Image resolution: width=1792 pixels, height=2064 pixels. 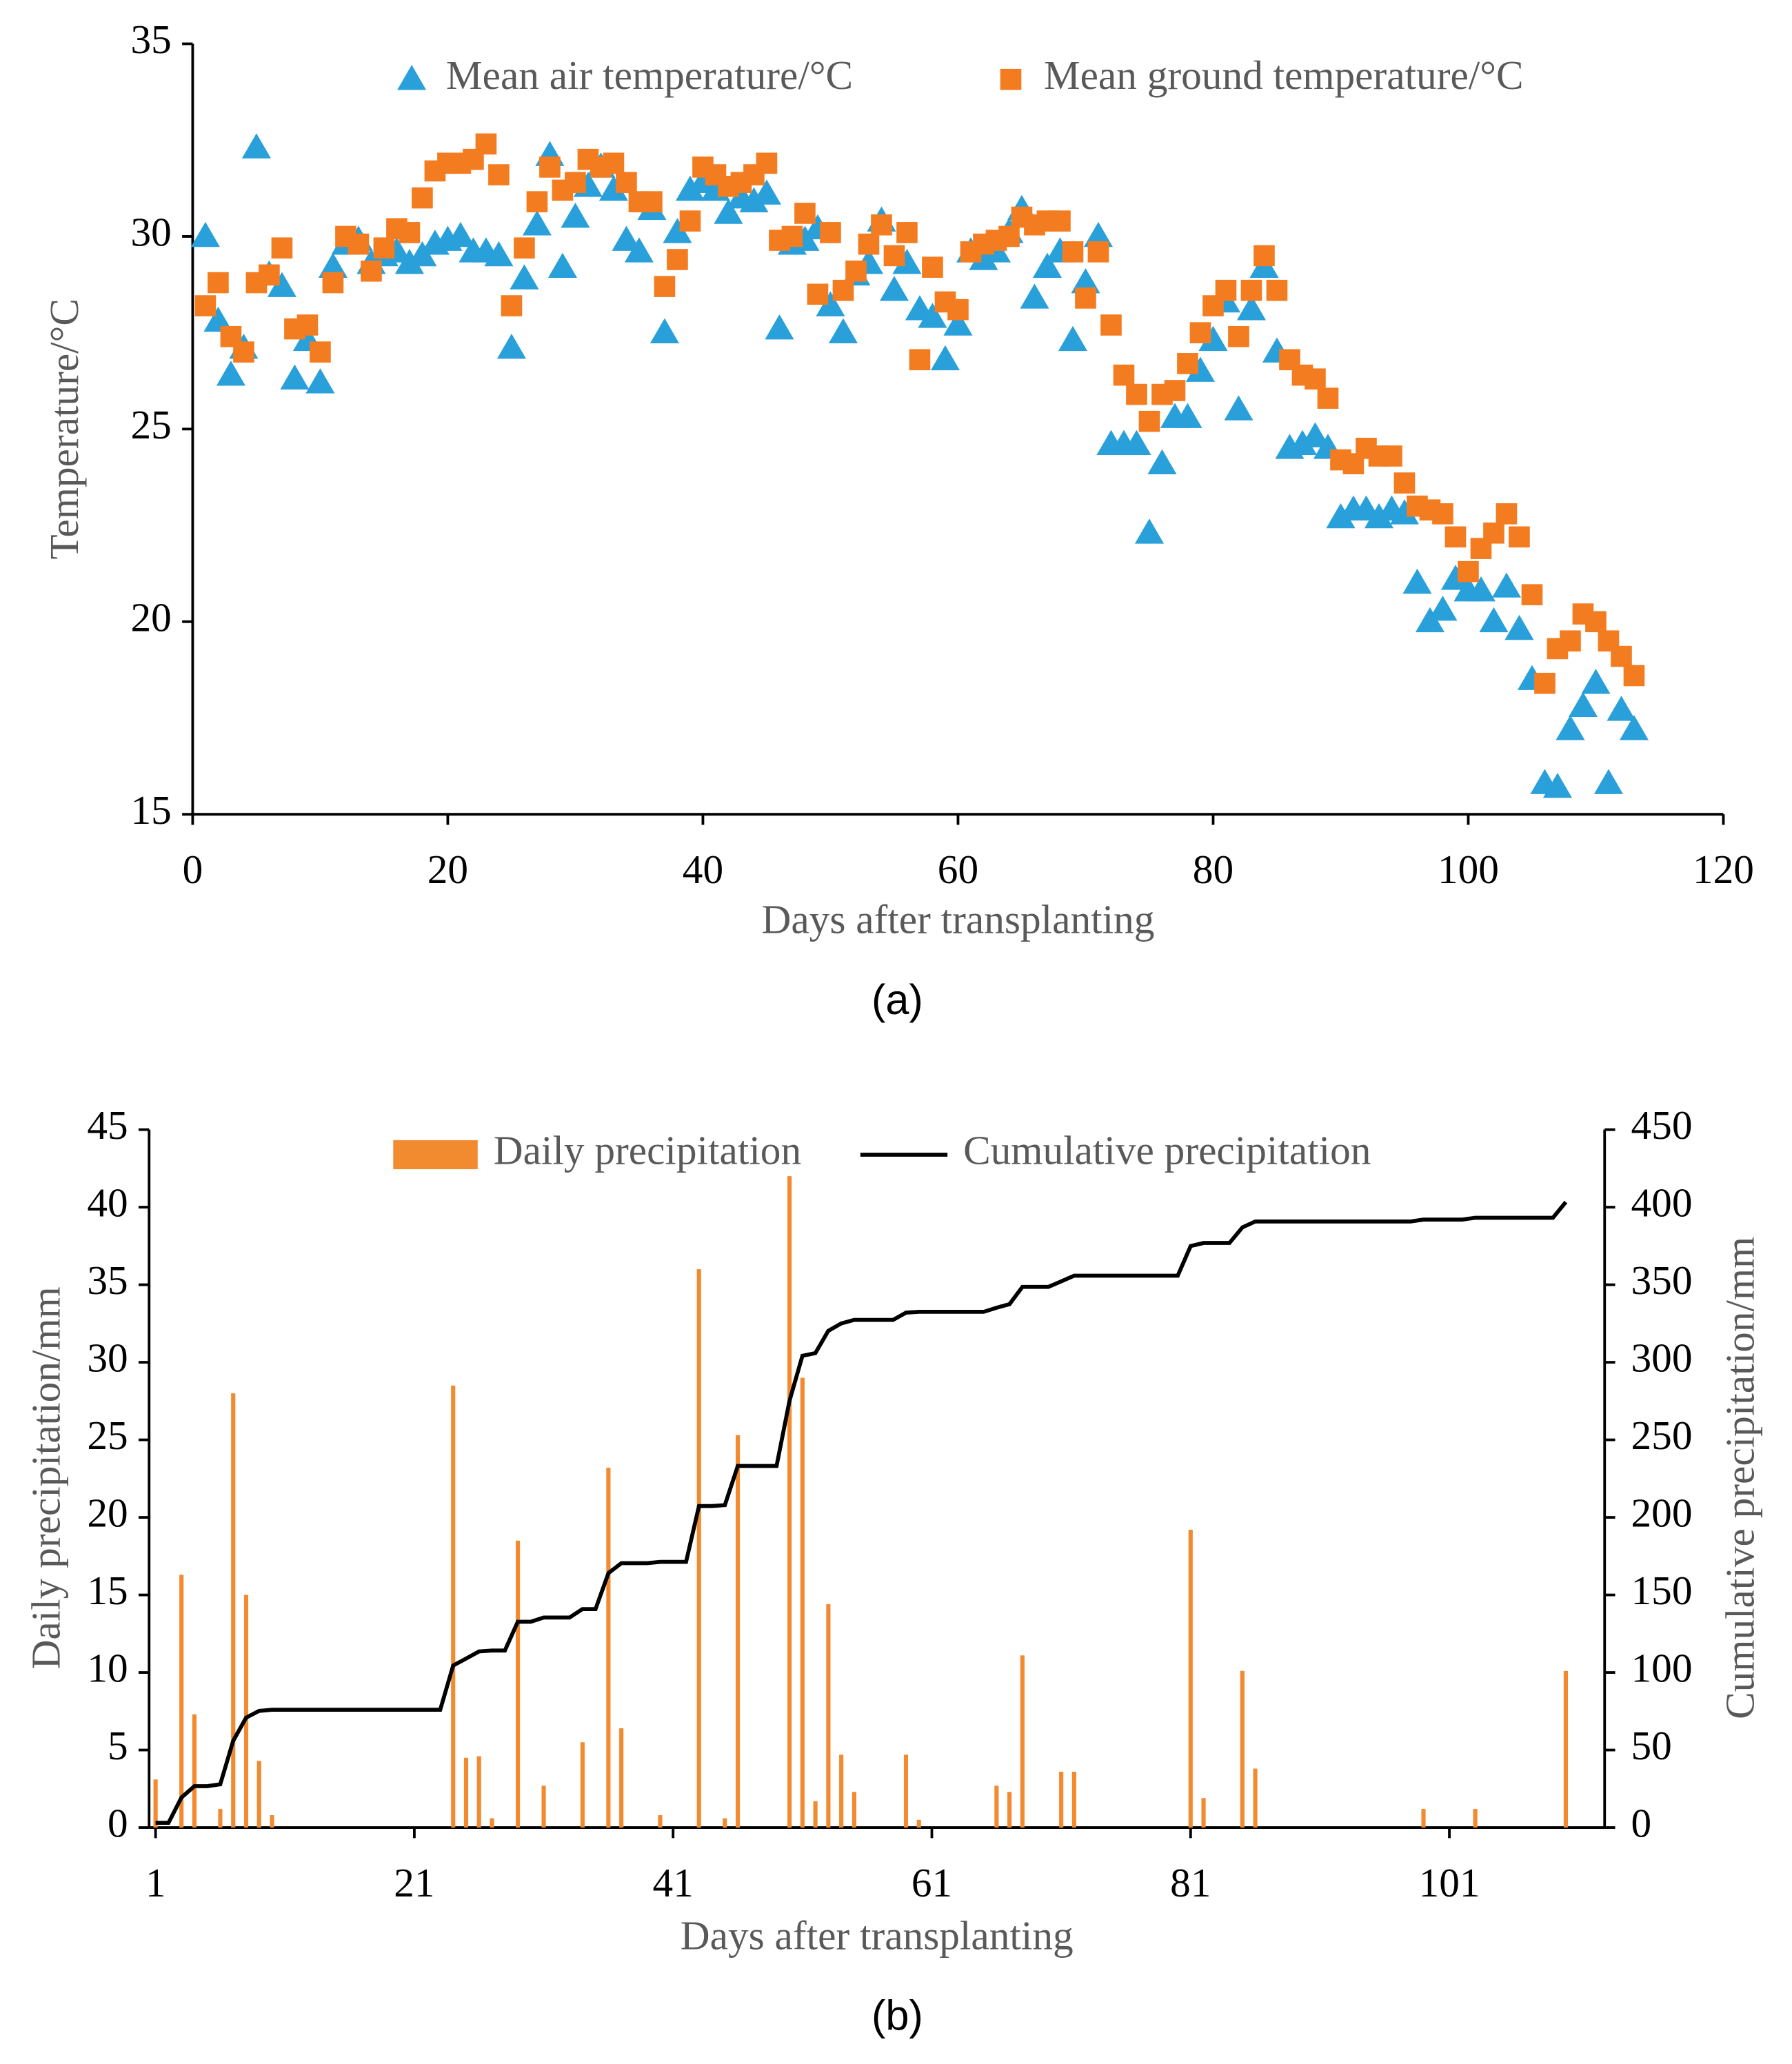 I want to click on x-tick-label: 1, so click(x=155, y=1882).